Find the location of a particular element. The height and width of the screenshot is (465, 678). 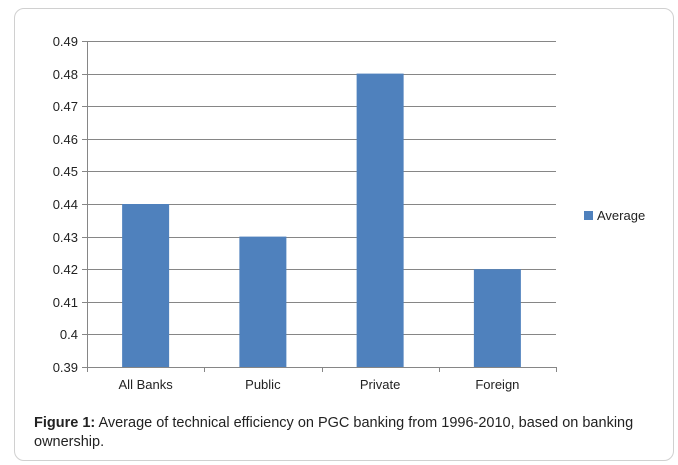

legend-label-average: Average is located at coordinates (621, 215).